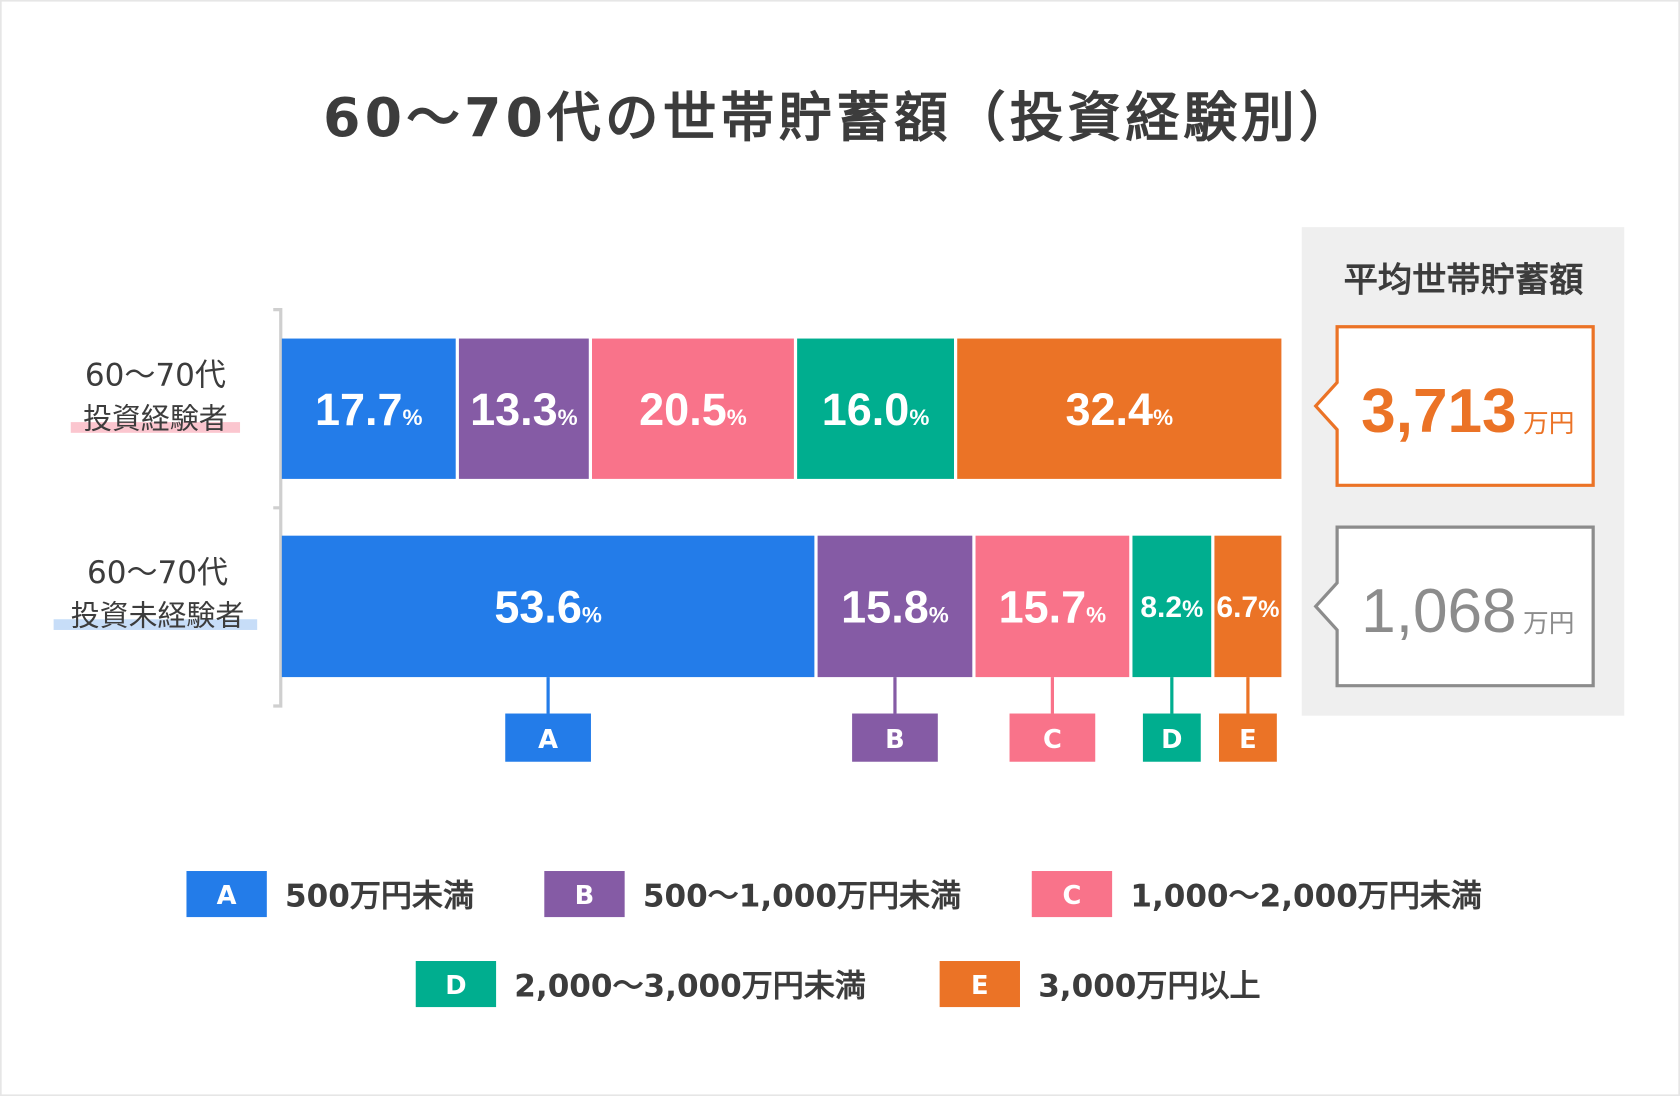 The height and width of the screenshot is (1096, 1680). I want to click on legend-label: 500万円未満, so click(379, 896).